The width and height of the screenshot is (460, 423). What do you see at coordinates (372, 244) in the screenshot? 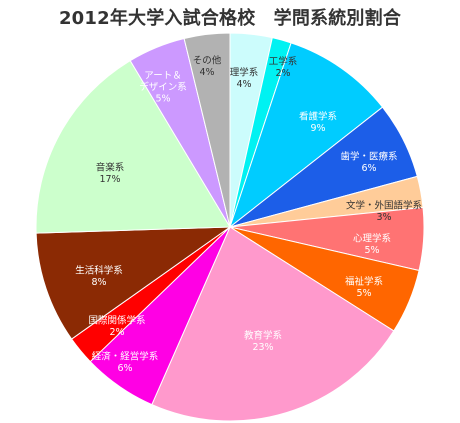
I see `slice-label: 心理学系 5%` at bounding box center [372, 244].